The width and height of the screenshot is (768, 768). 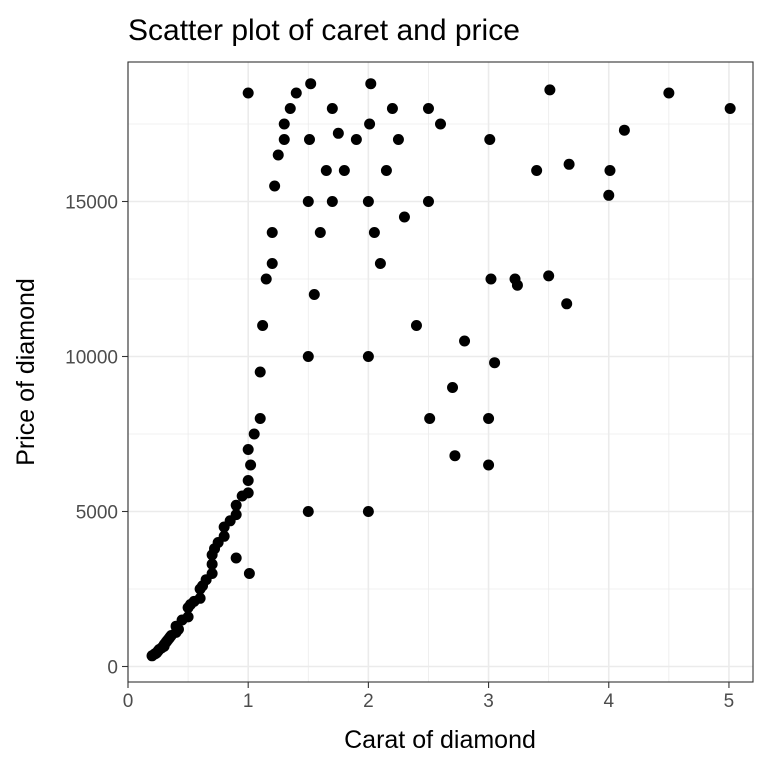 I want to click on x-axis-title: Carat of diamond, so click(x=440, y=740).